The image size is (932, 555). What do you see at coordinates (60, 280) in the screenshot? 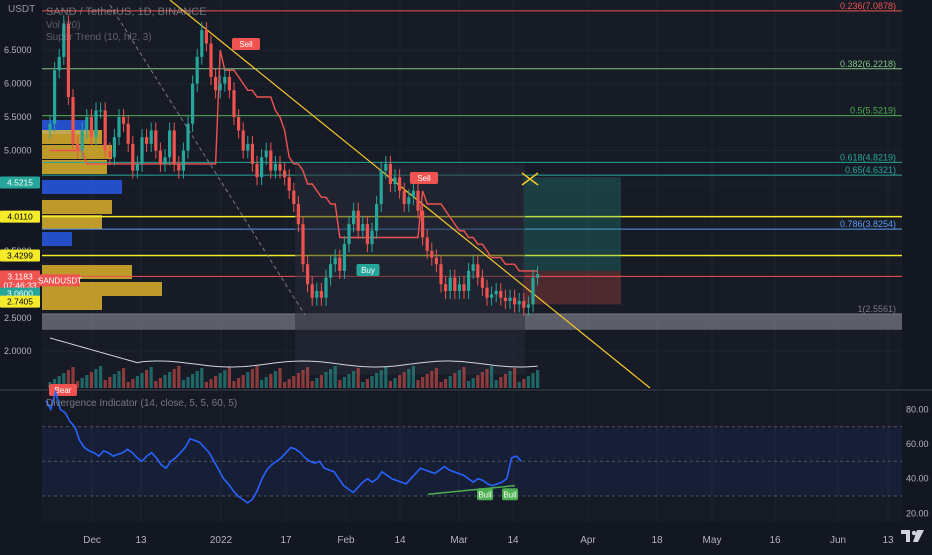
I see `symbol-tag` at bounding box center [60, 280].